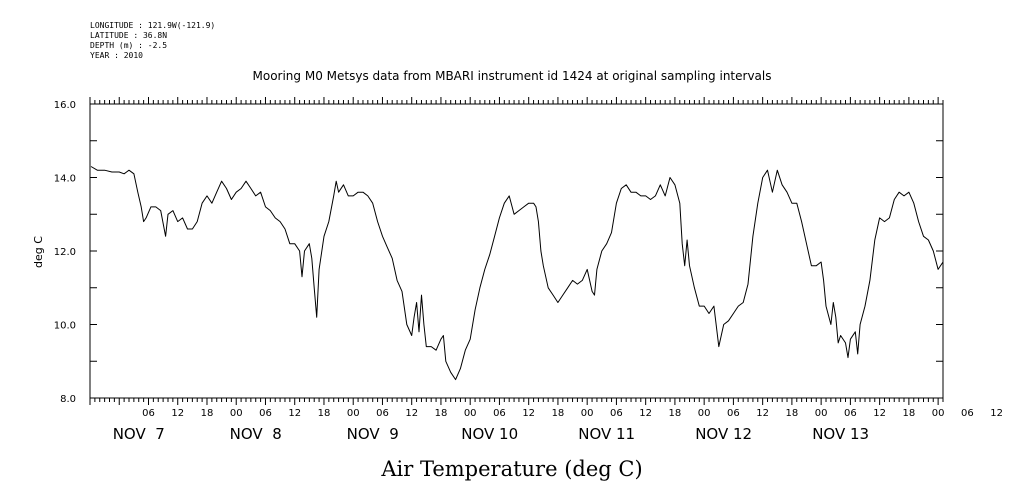 Image resolution: width=1009 pixels, height=504 pixels. I want to click on latitude-label: LATITUDE : 36.8N, so click(129, 35).